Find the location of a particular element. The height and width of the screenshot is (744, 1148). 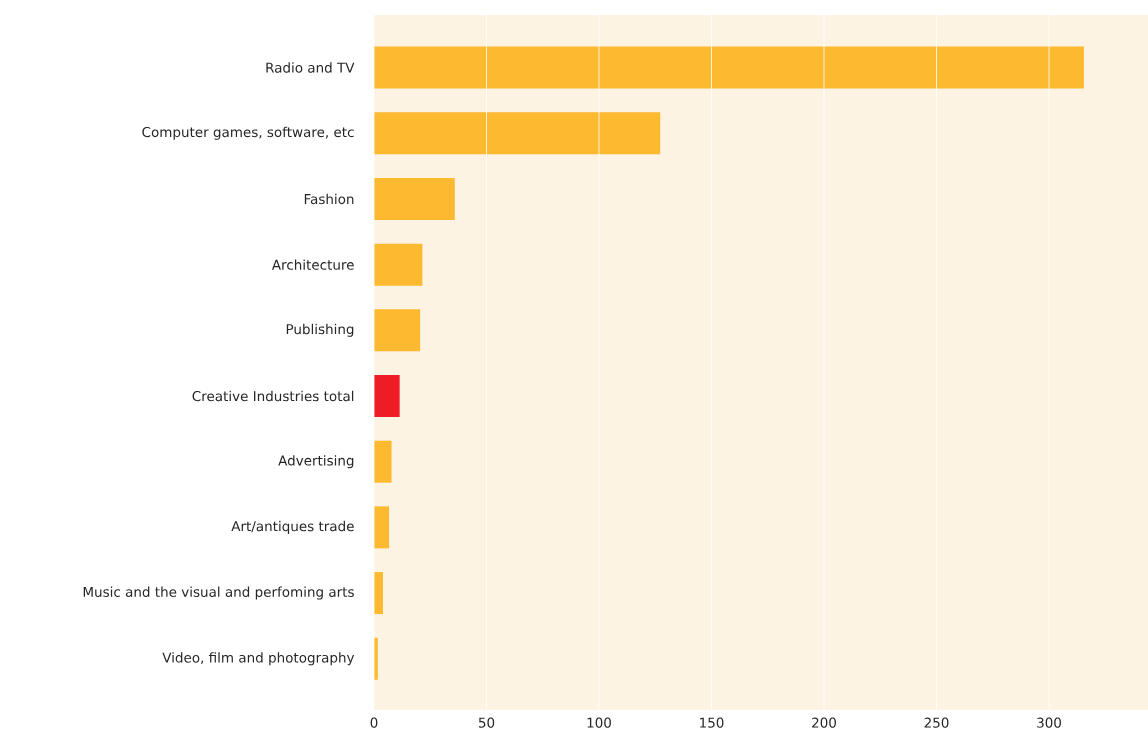

y-tick-label: Advertising is located at coordinates (316, 462).